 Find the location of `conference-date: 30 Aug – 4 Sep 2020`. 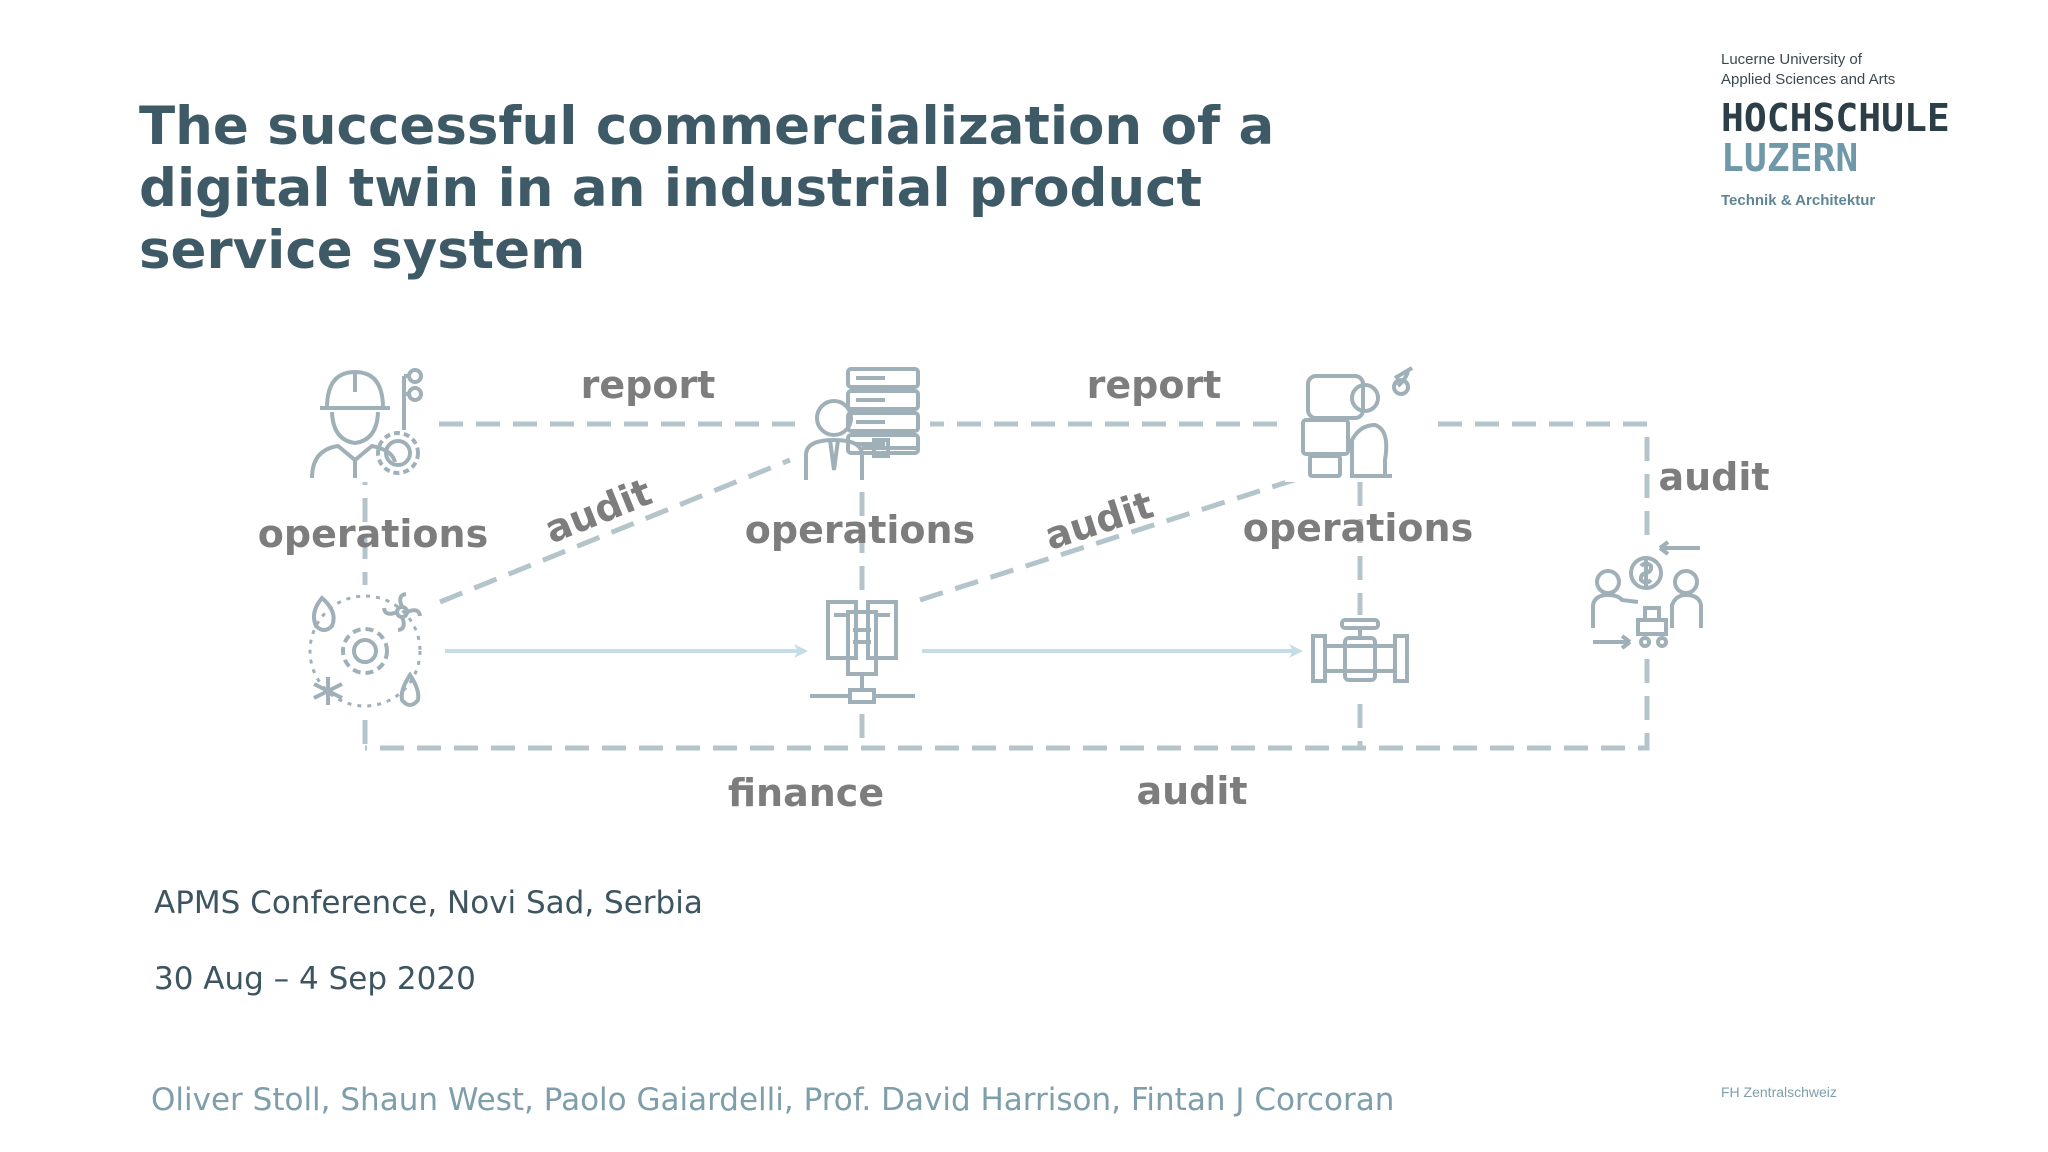

conference-date: 30 Aug – 4 Sep 2020 is located at coordinates (315, 979).